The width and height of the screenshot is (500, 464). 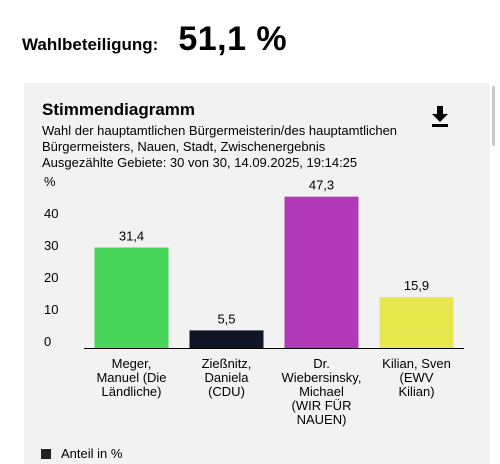 What do you see at coordinates (416, 377) in the screenshot?
I see `x-category-label: Kilian, Sven (EWV Kilian)` at bounding box center [416, 377].